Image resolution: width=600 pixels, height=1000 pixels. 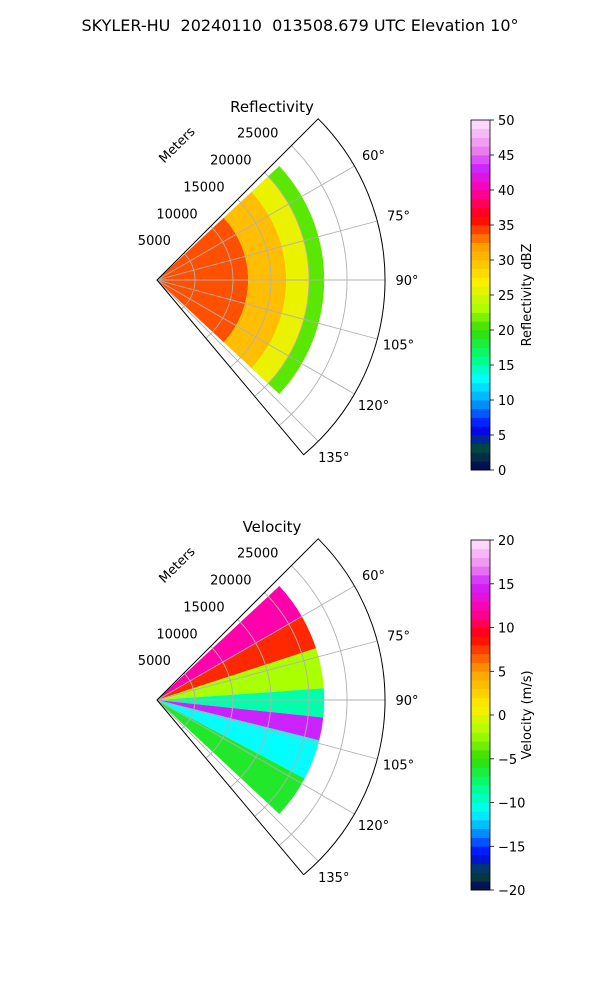 I want to click on colorbar-label: Reflectivity dBZ, so click(x=527, y=295).